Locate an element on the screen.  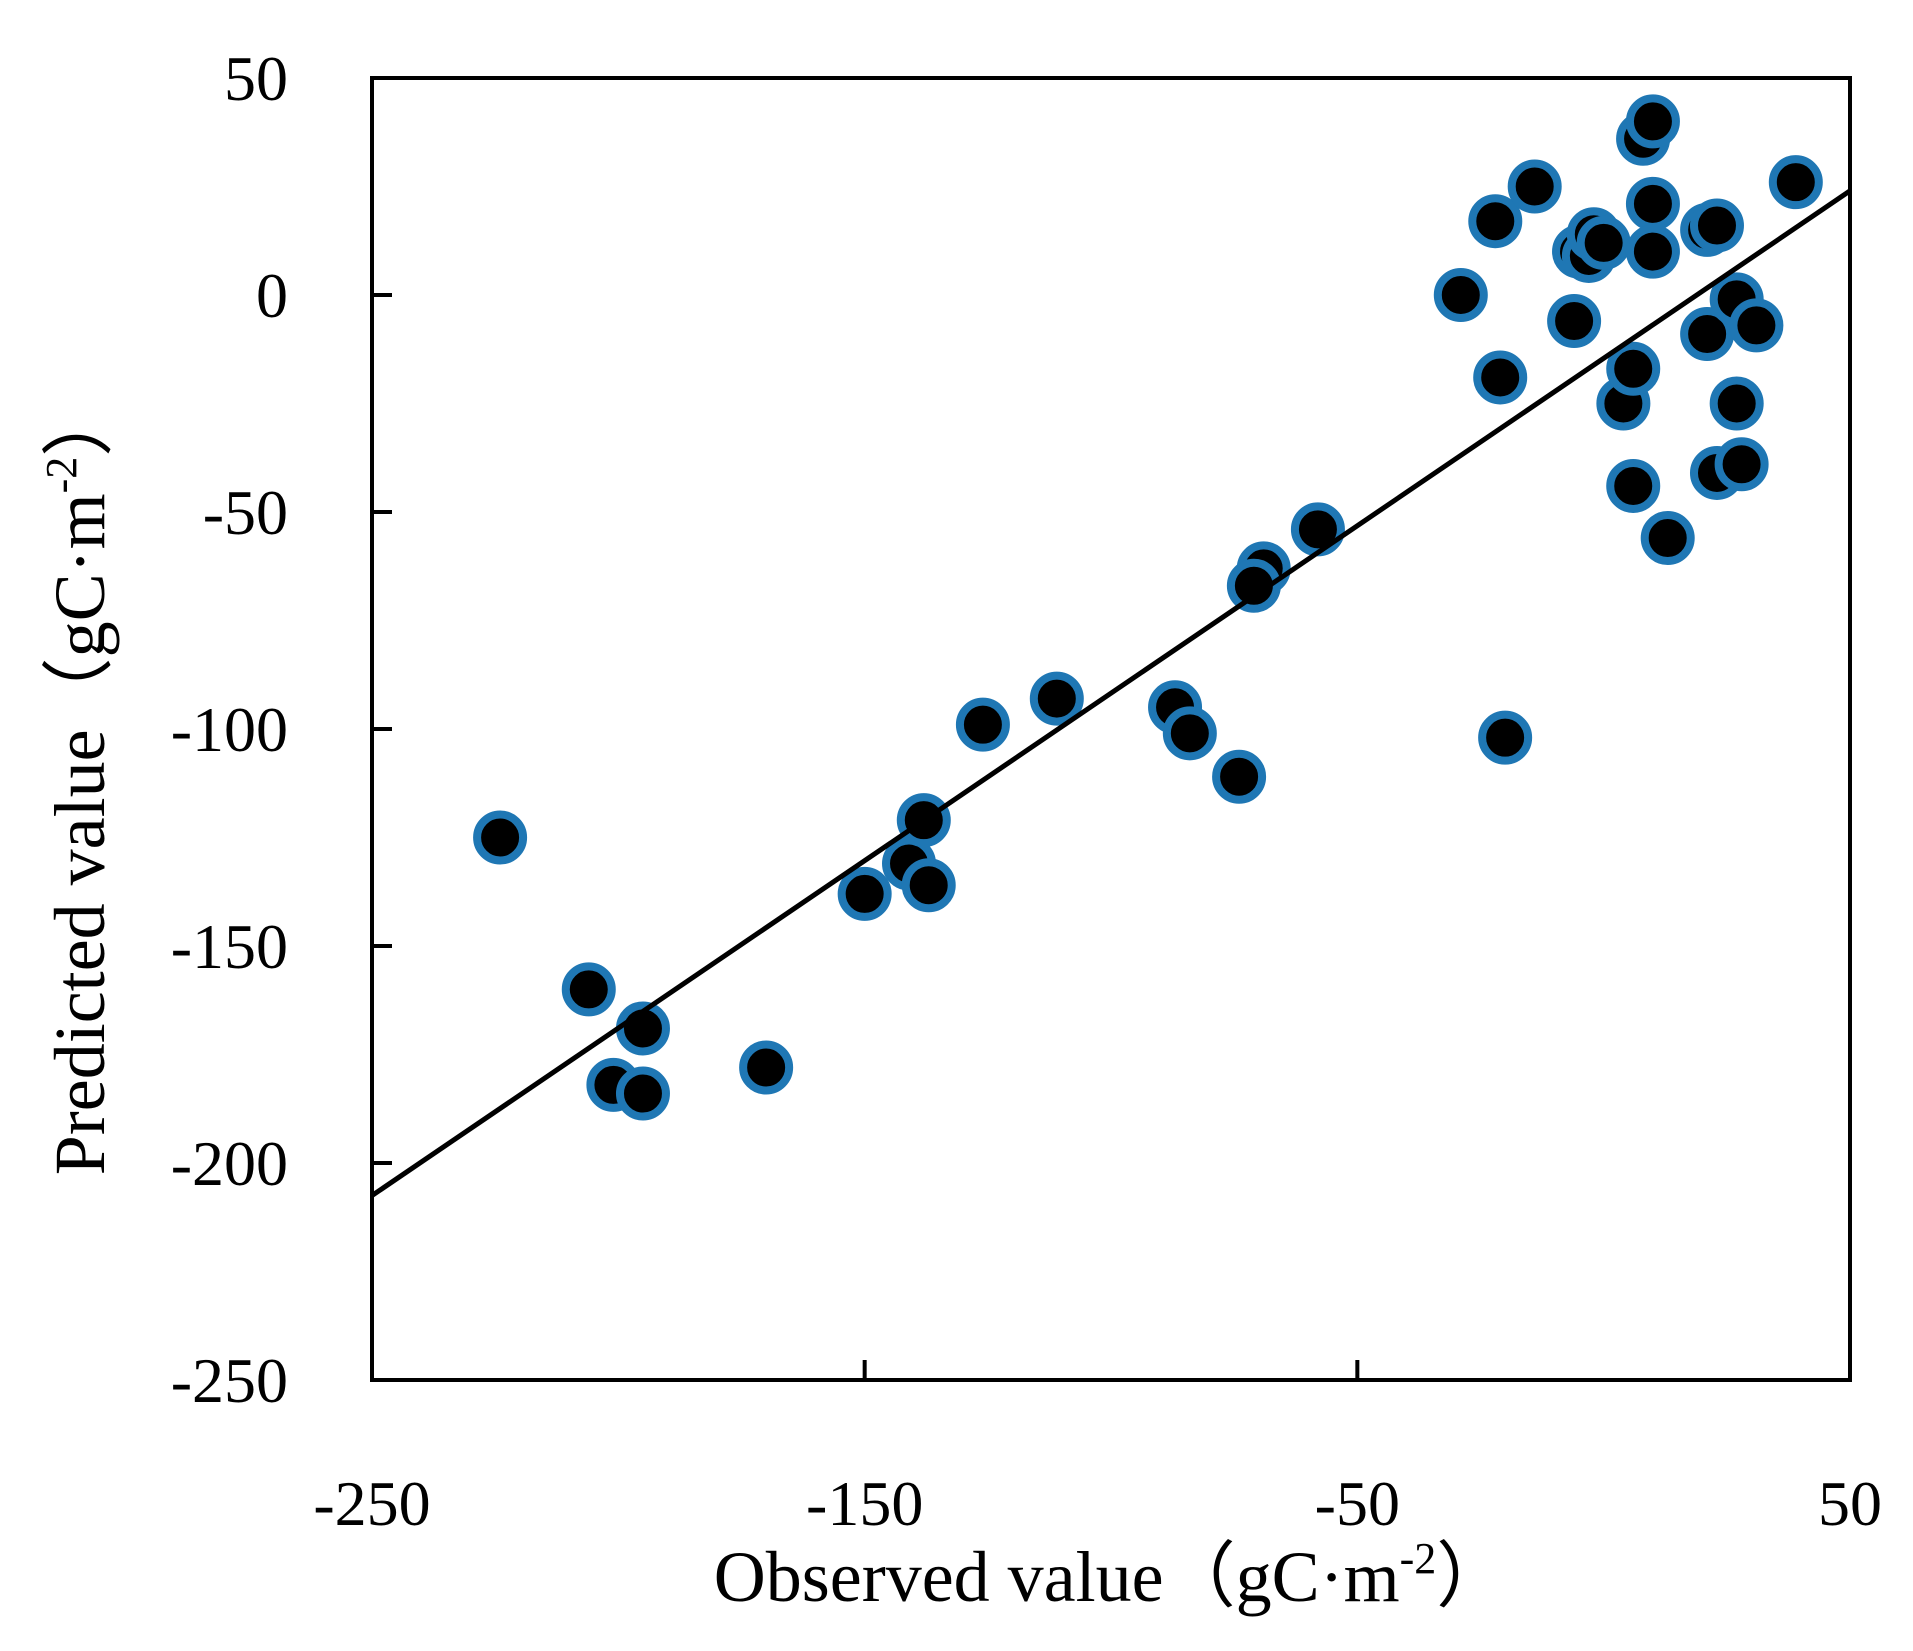
x-axis: -250 -150 -50 50 is located at coordinates (1097, 1449).